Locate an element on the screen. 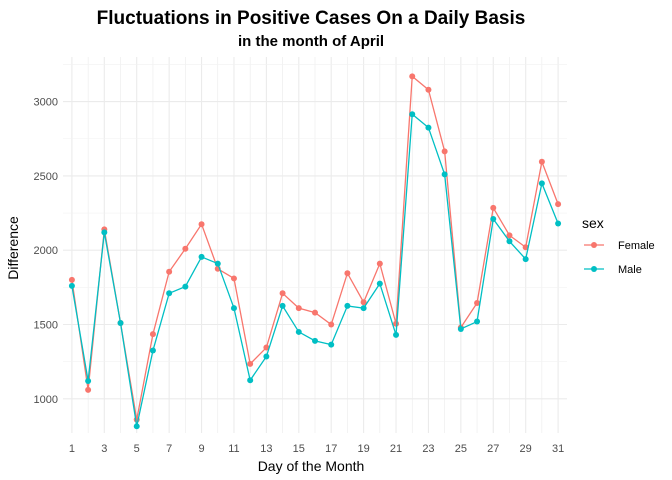 The image size is (672, 480). x-tick-label: 11 is located at coordinates (233, 449).